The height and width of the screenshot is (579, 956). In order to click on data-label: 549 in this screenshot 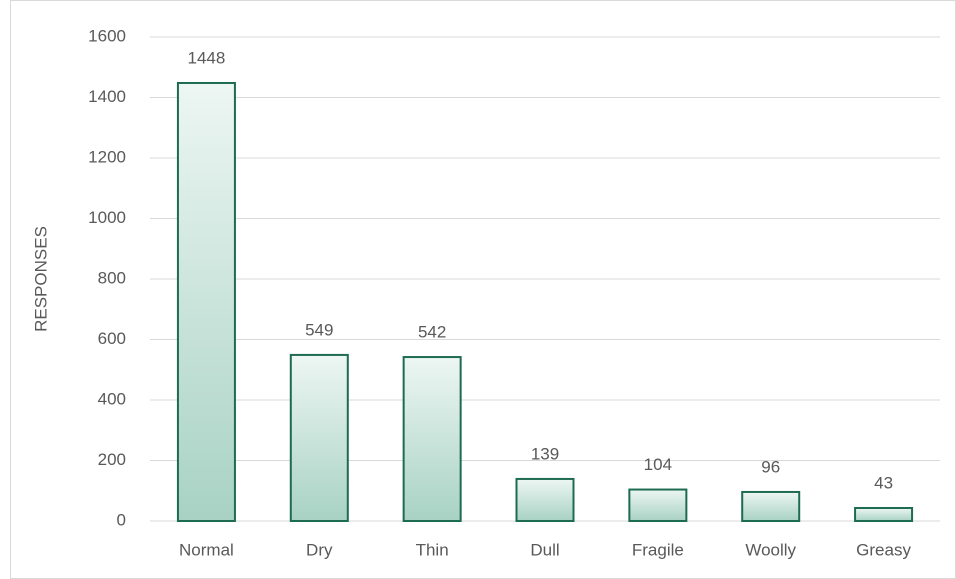, I will do `click(319, 329)`.